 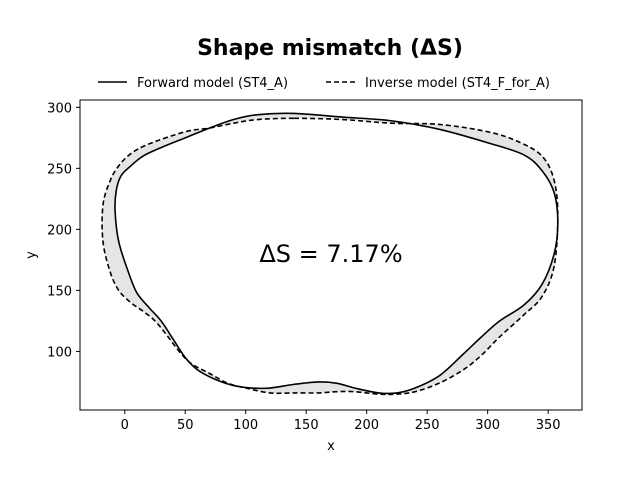 I want to click on x-tick-label: 50, so click(x=185, y=425).